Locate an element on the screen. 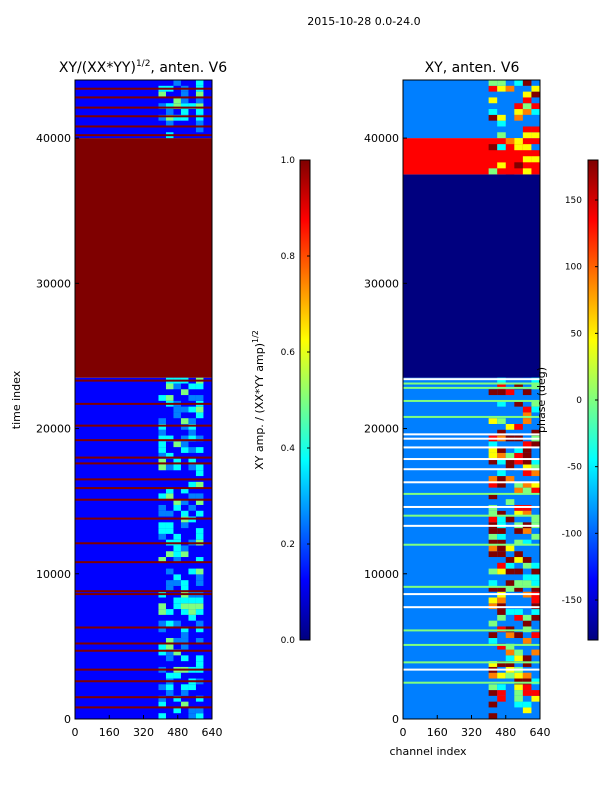 The height and width of the screenshot is (800, 600). amplitude-y-tick-label: 10000 is located at coordinates (53, 574).